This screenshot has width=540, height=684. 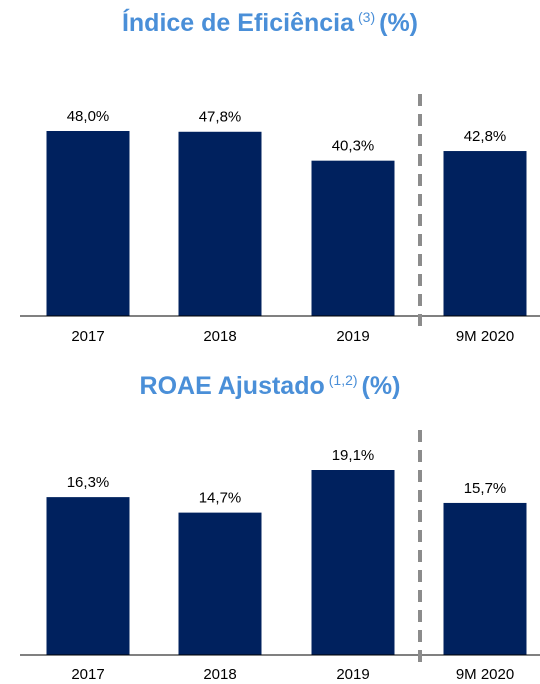 What do you see at coordinates (485, 488) in the screenshot?
I see `data-label: 15,7%` at bounding box center [485, 488].